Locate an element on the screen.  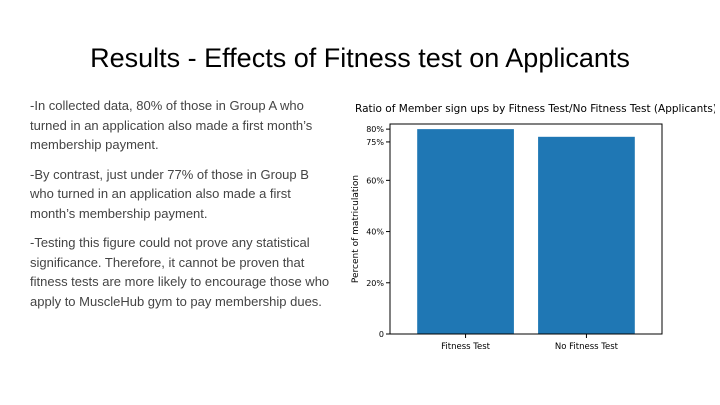
y-tick-label: 40% is located at coordinates (375, 232).